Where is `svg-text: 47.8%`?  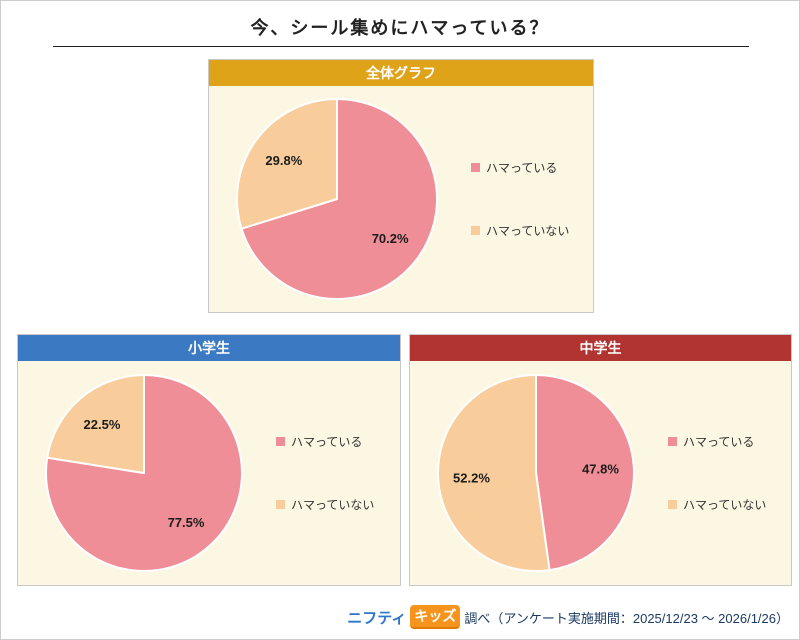 svg-text: 47.8% is located at coordinates (600, 469).